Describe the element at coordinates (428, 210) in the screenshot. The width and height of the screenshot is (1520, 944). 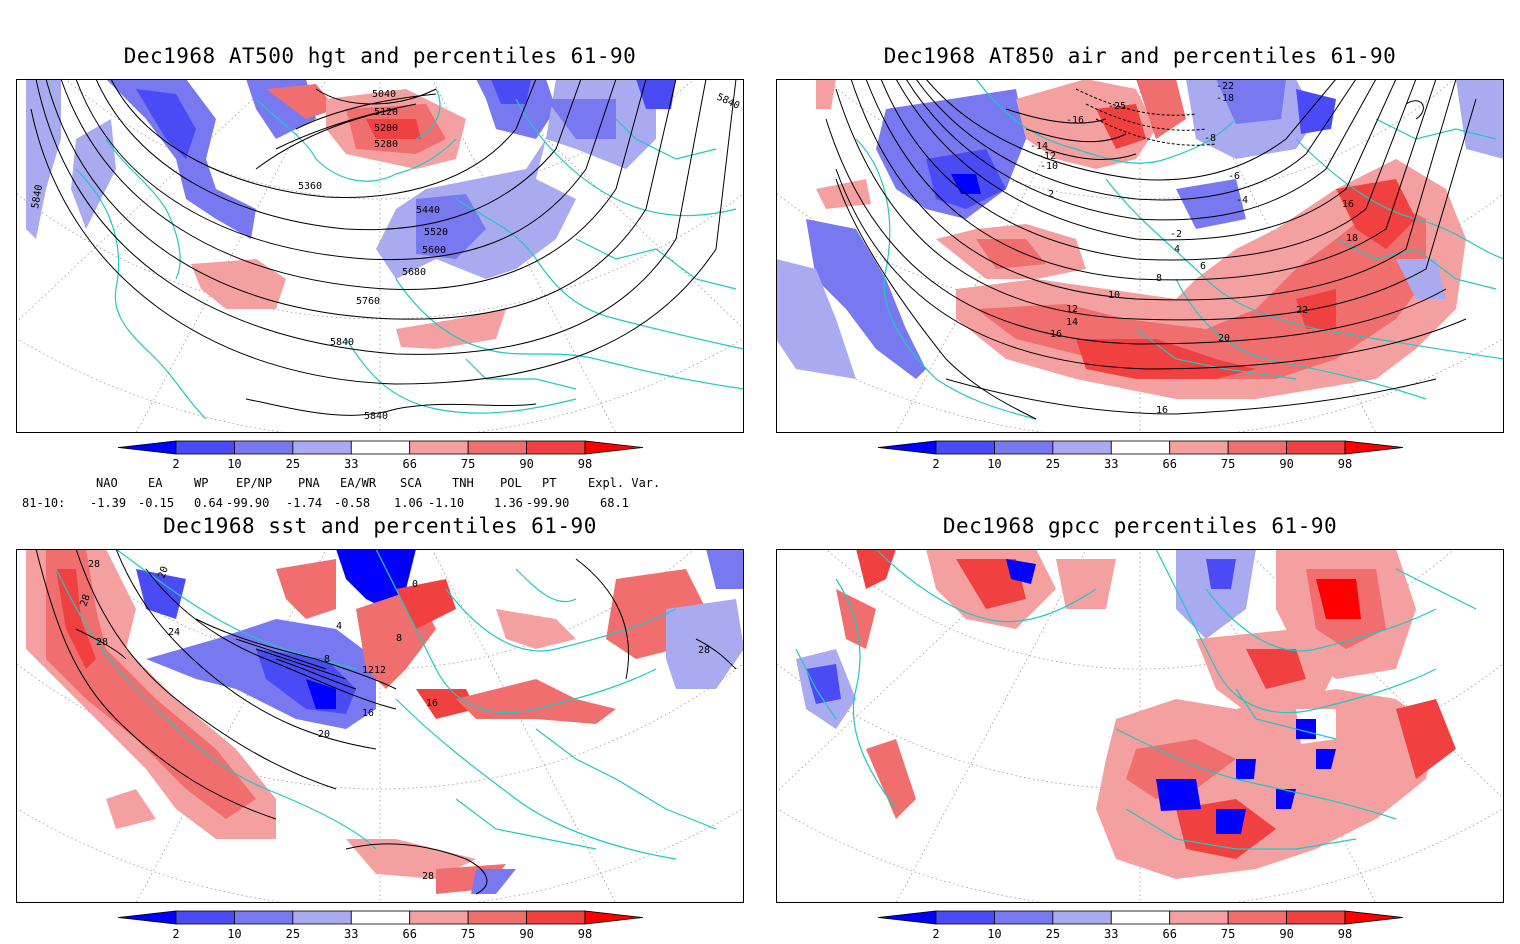
I see `contour-label: 5440` at that location.